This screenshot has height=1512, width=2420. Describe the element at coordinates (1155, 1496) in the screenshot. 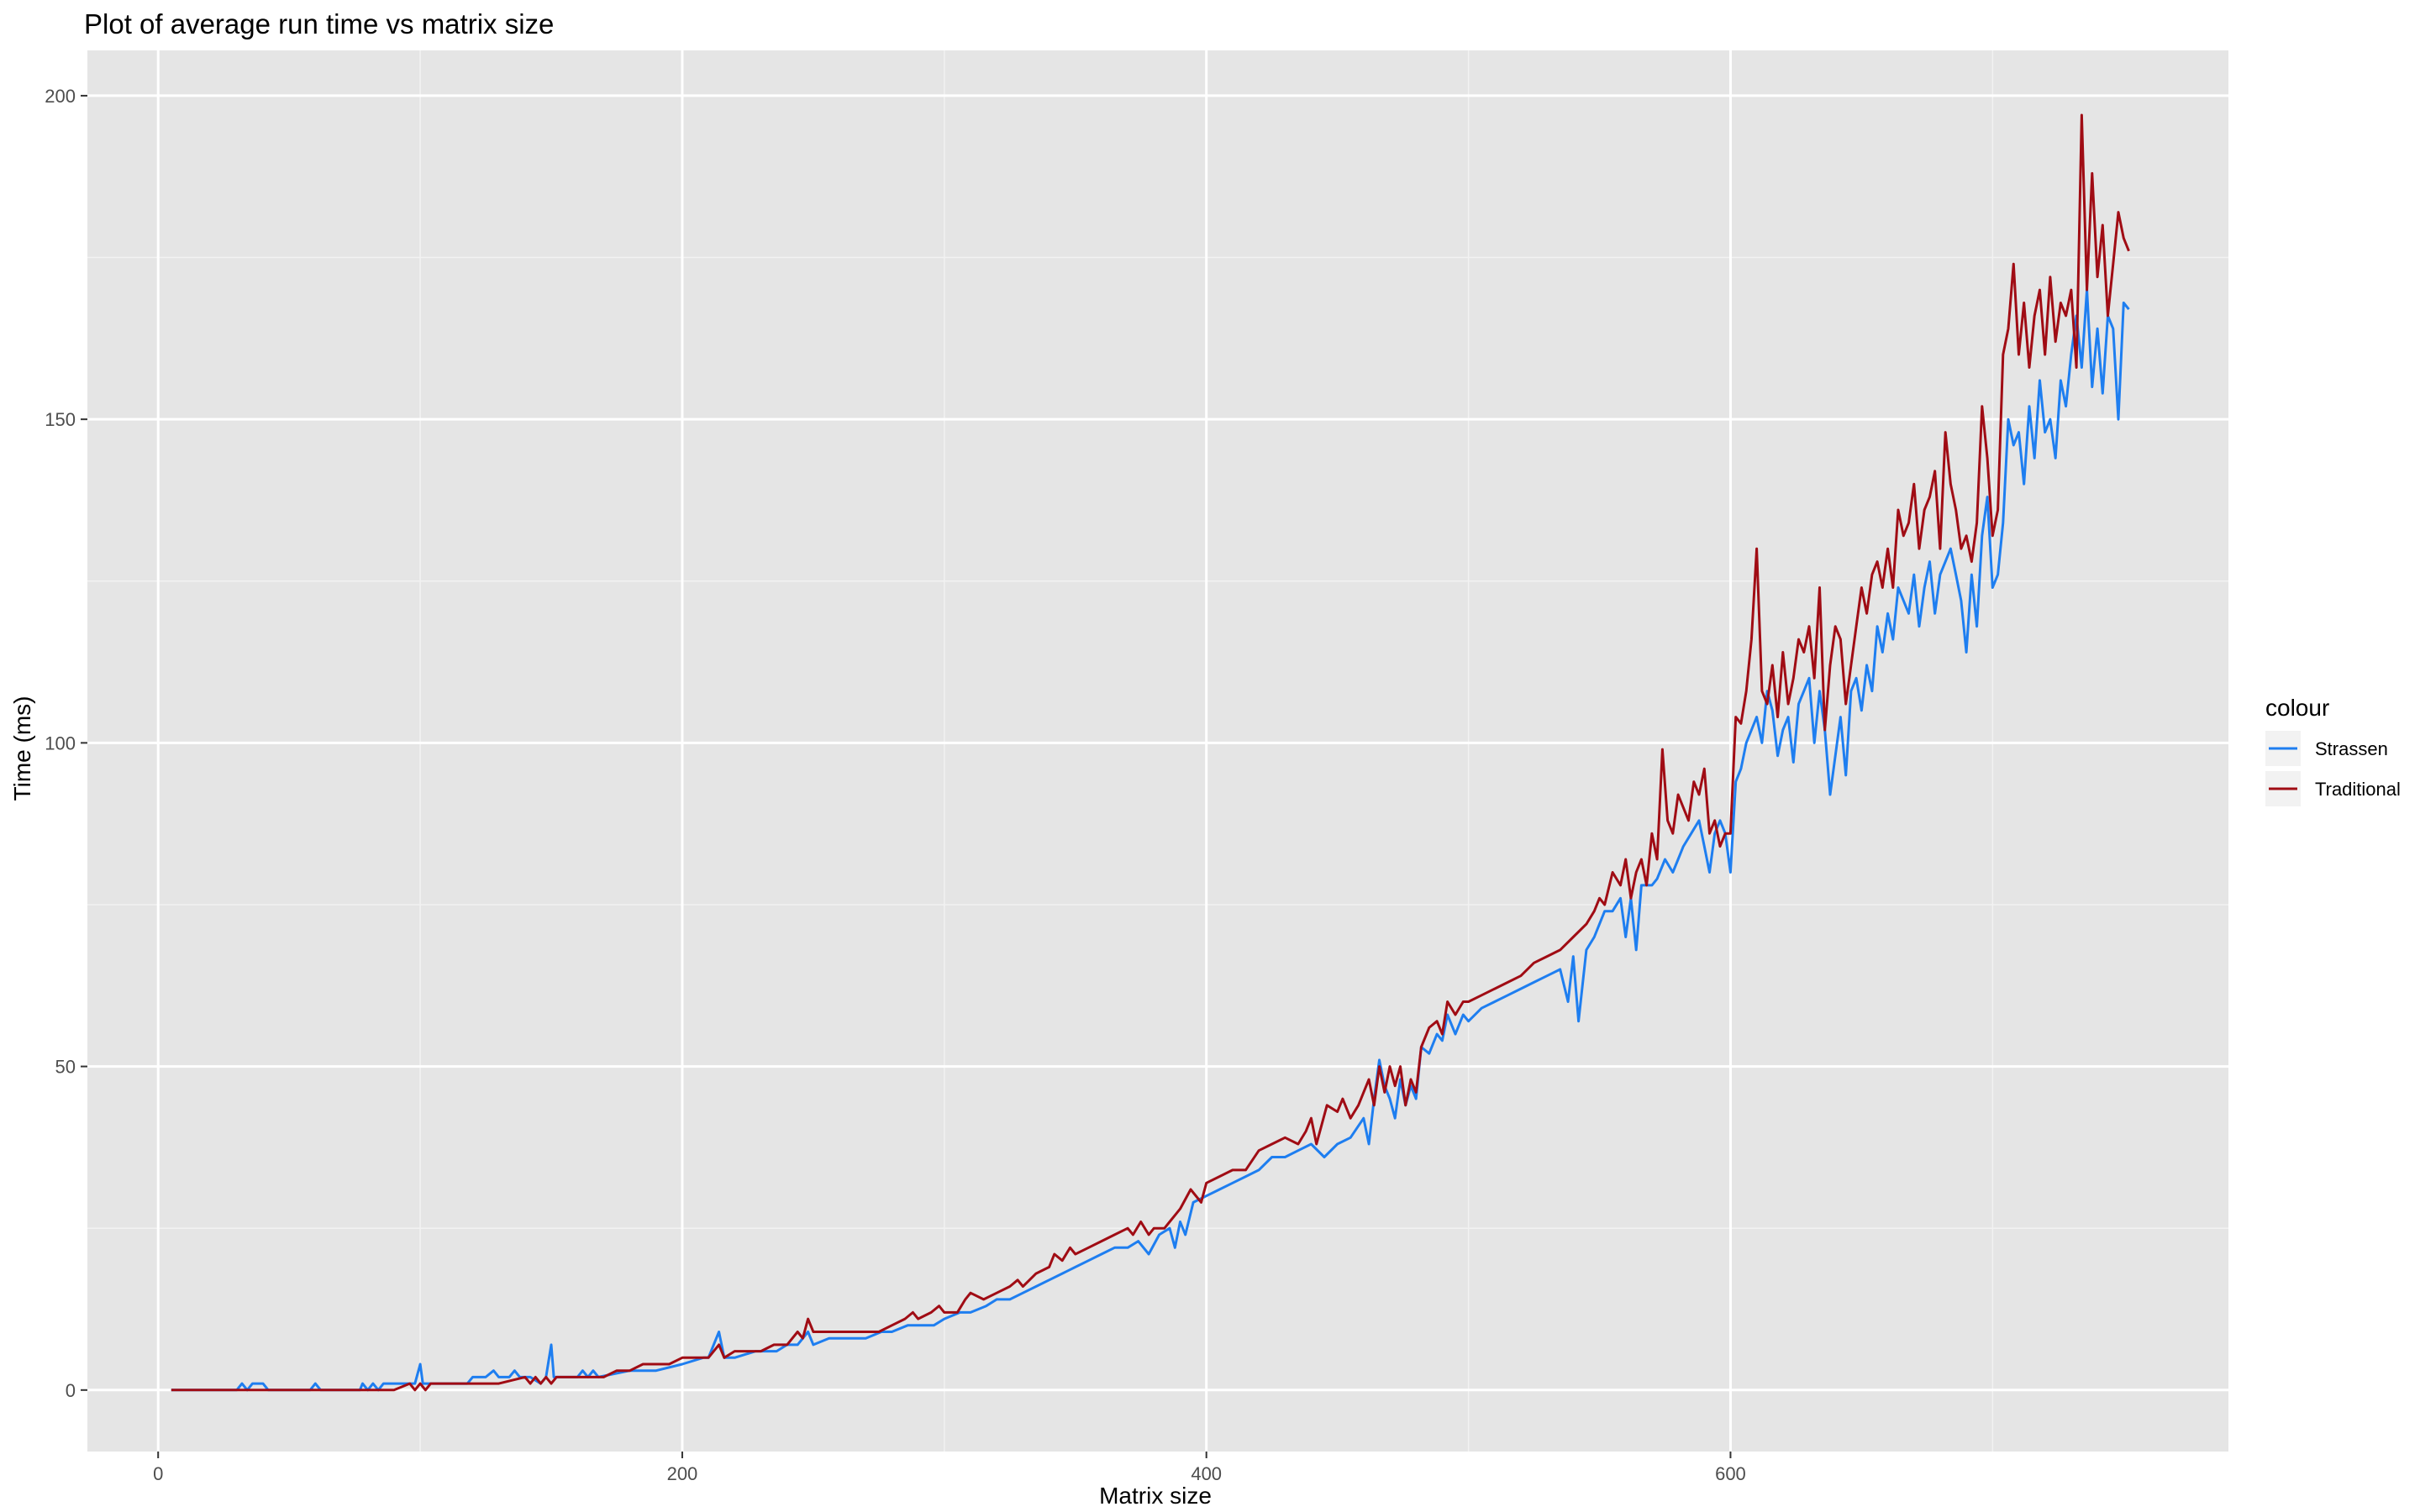

I see `x-axis-title: Matrix size` at that location.